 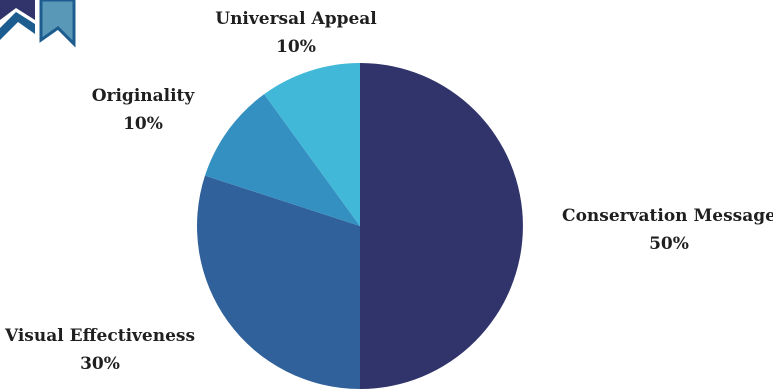 What do you see at coordinates (296, 33) in the screenshot?
I see `slice-label-universal-appeal: Universal Appeal 10%` at bounding box center [296, 33].